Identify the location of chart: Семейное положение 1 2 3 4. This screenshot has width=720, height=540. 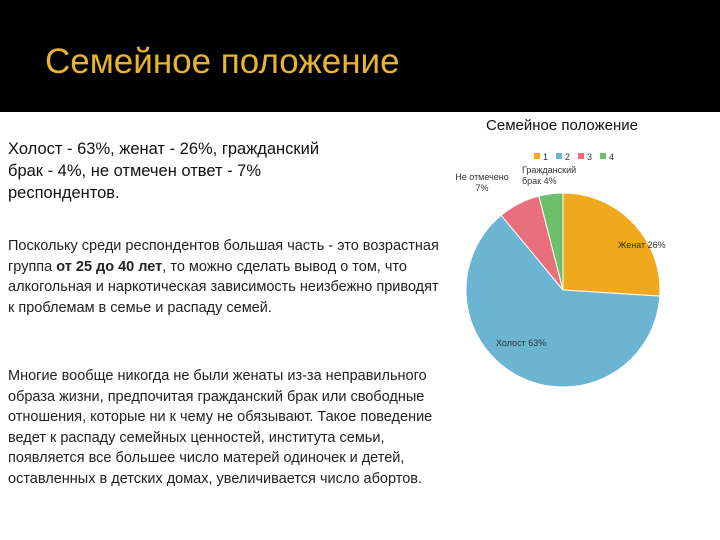
(563, 252).